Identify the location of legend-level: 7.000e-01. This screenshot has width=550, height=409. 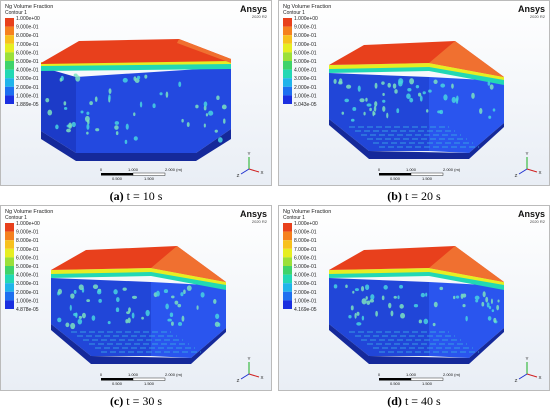
(305, 250).